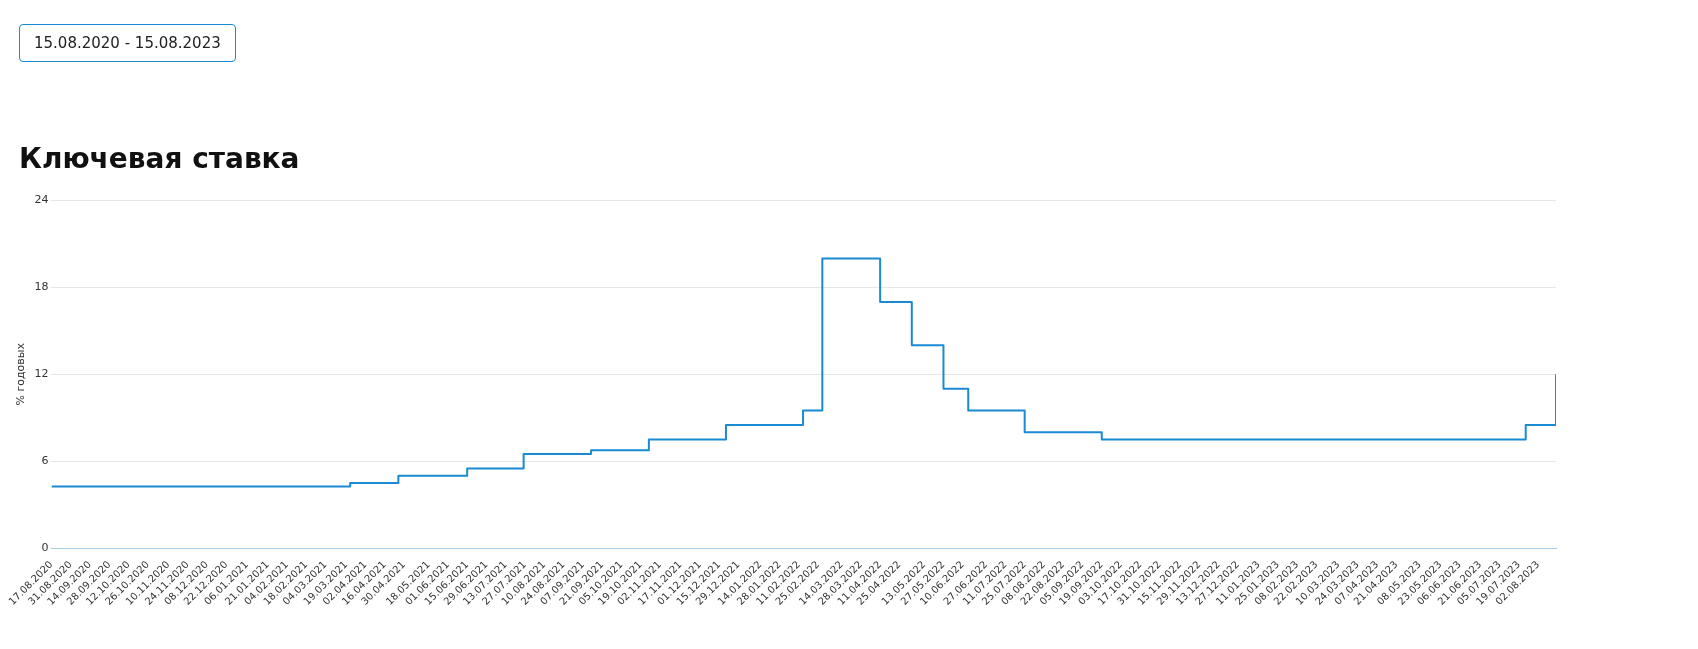 Image resolution: width=1698 pixels, height=649 pixels. What do you see at coordinates (45, 547) in the screenshot?
I see `y-tick-label: 0` at bounding box center [45, 547].